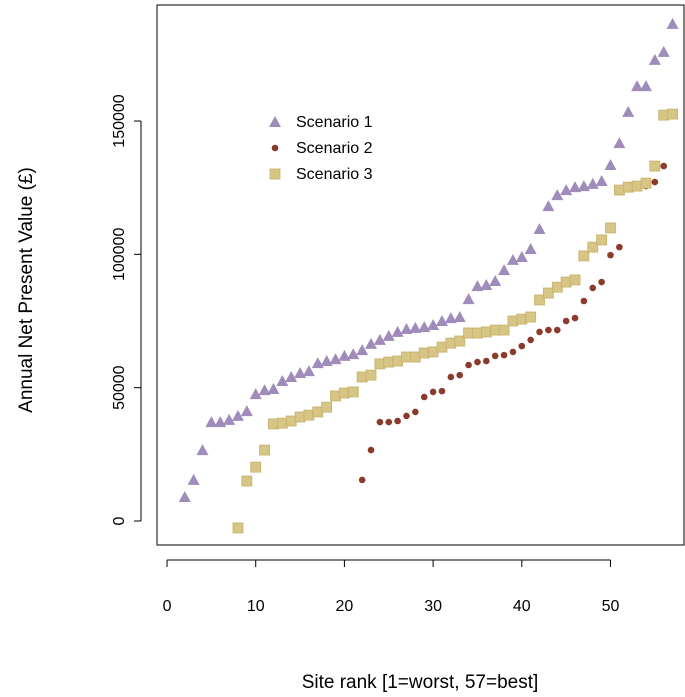 Image resolution: width=685 pixels, height=697 pixels. I want to click on y-tick-label: 50000, so click(119, 387).